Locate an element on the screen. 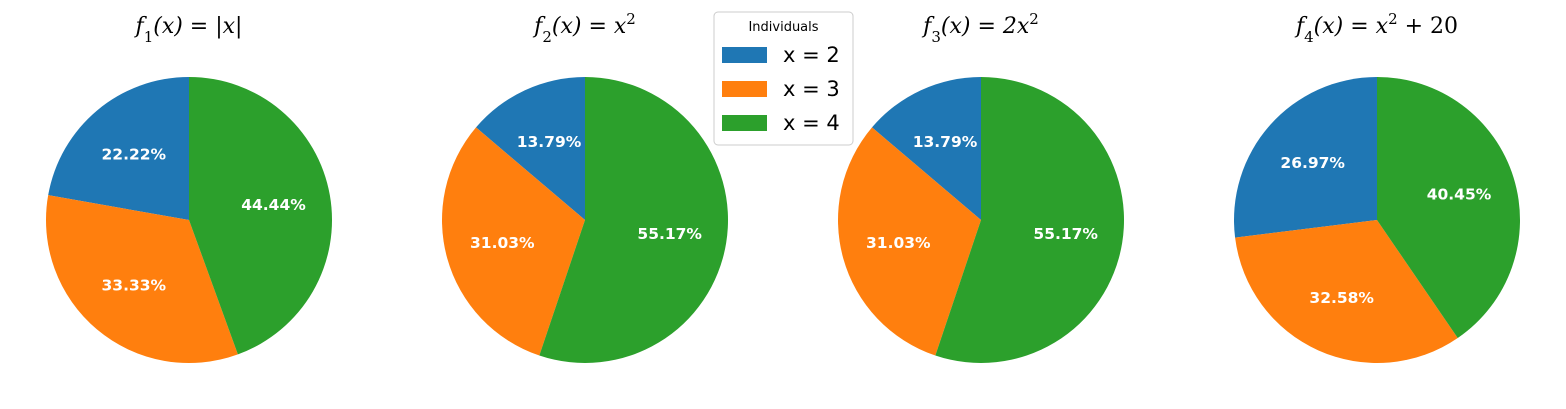 This screenshot has height=409, width=1566. pie-title-4: f4(x) = x2 + 20 is located at coordinates (1376, 28).